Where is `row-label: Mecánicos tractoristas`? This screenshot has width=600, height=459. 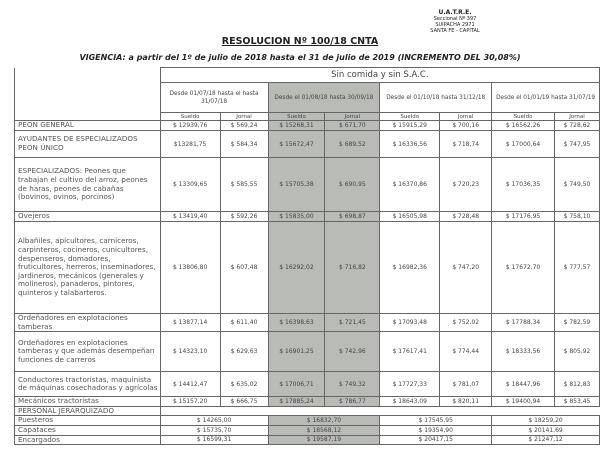
row-label: Mecánicos tractoristas is located at coordinates (87, 401).